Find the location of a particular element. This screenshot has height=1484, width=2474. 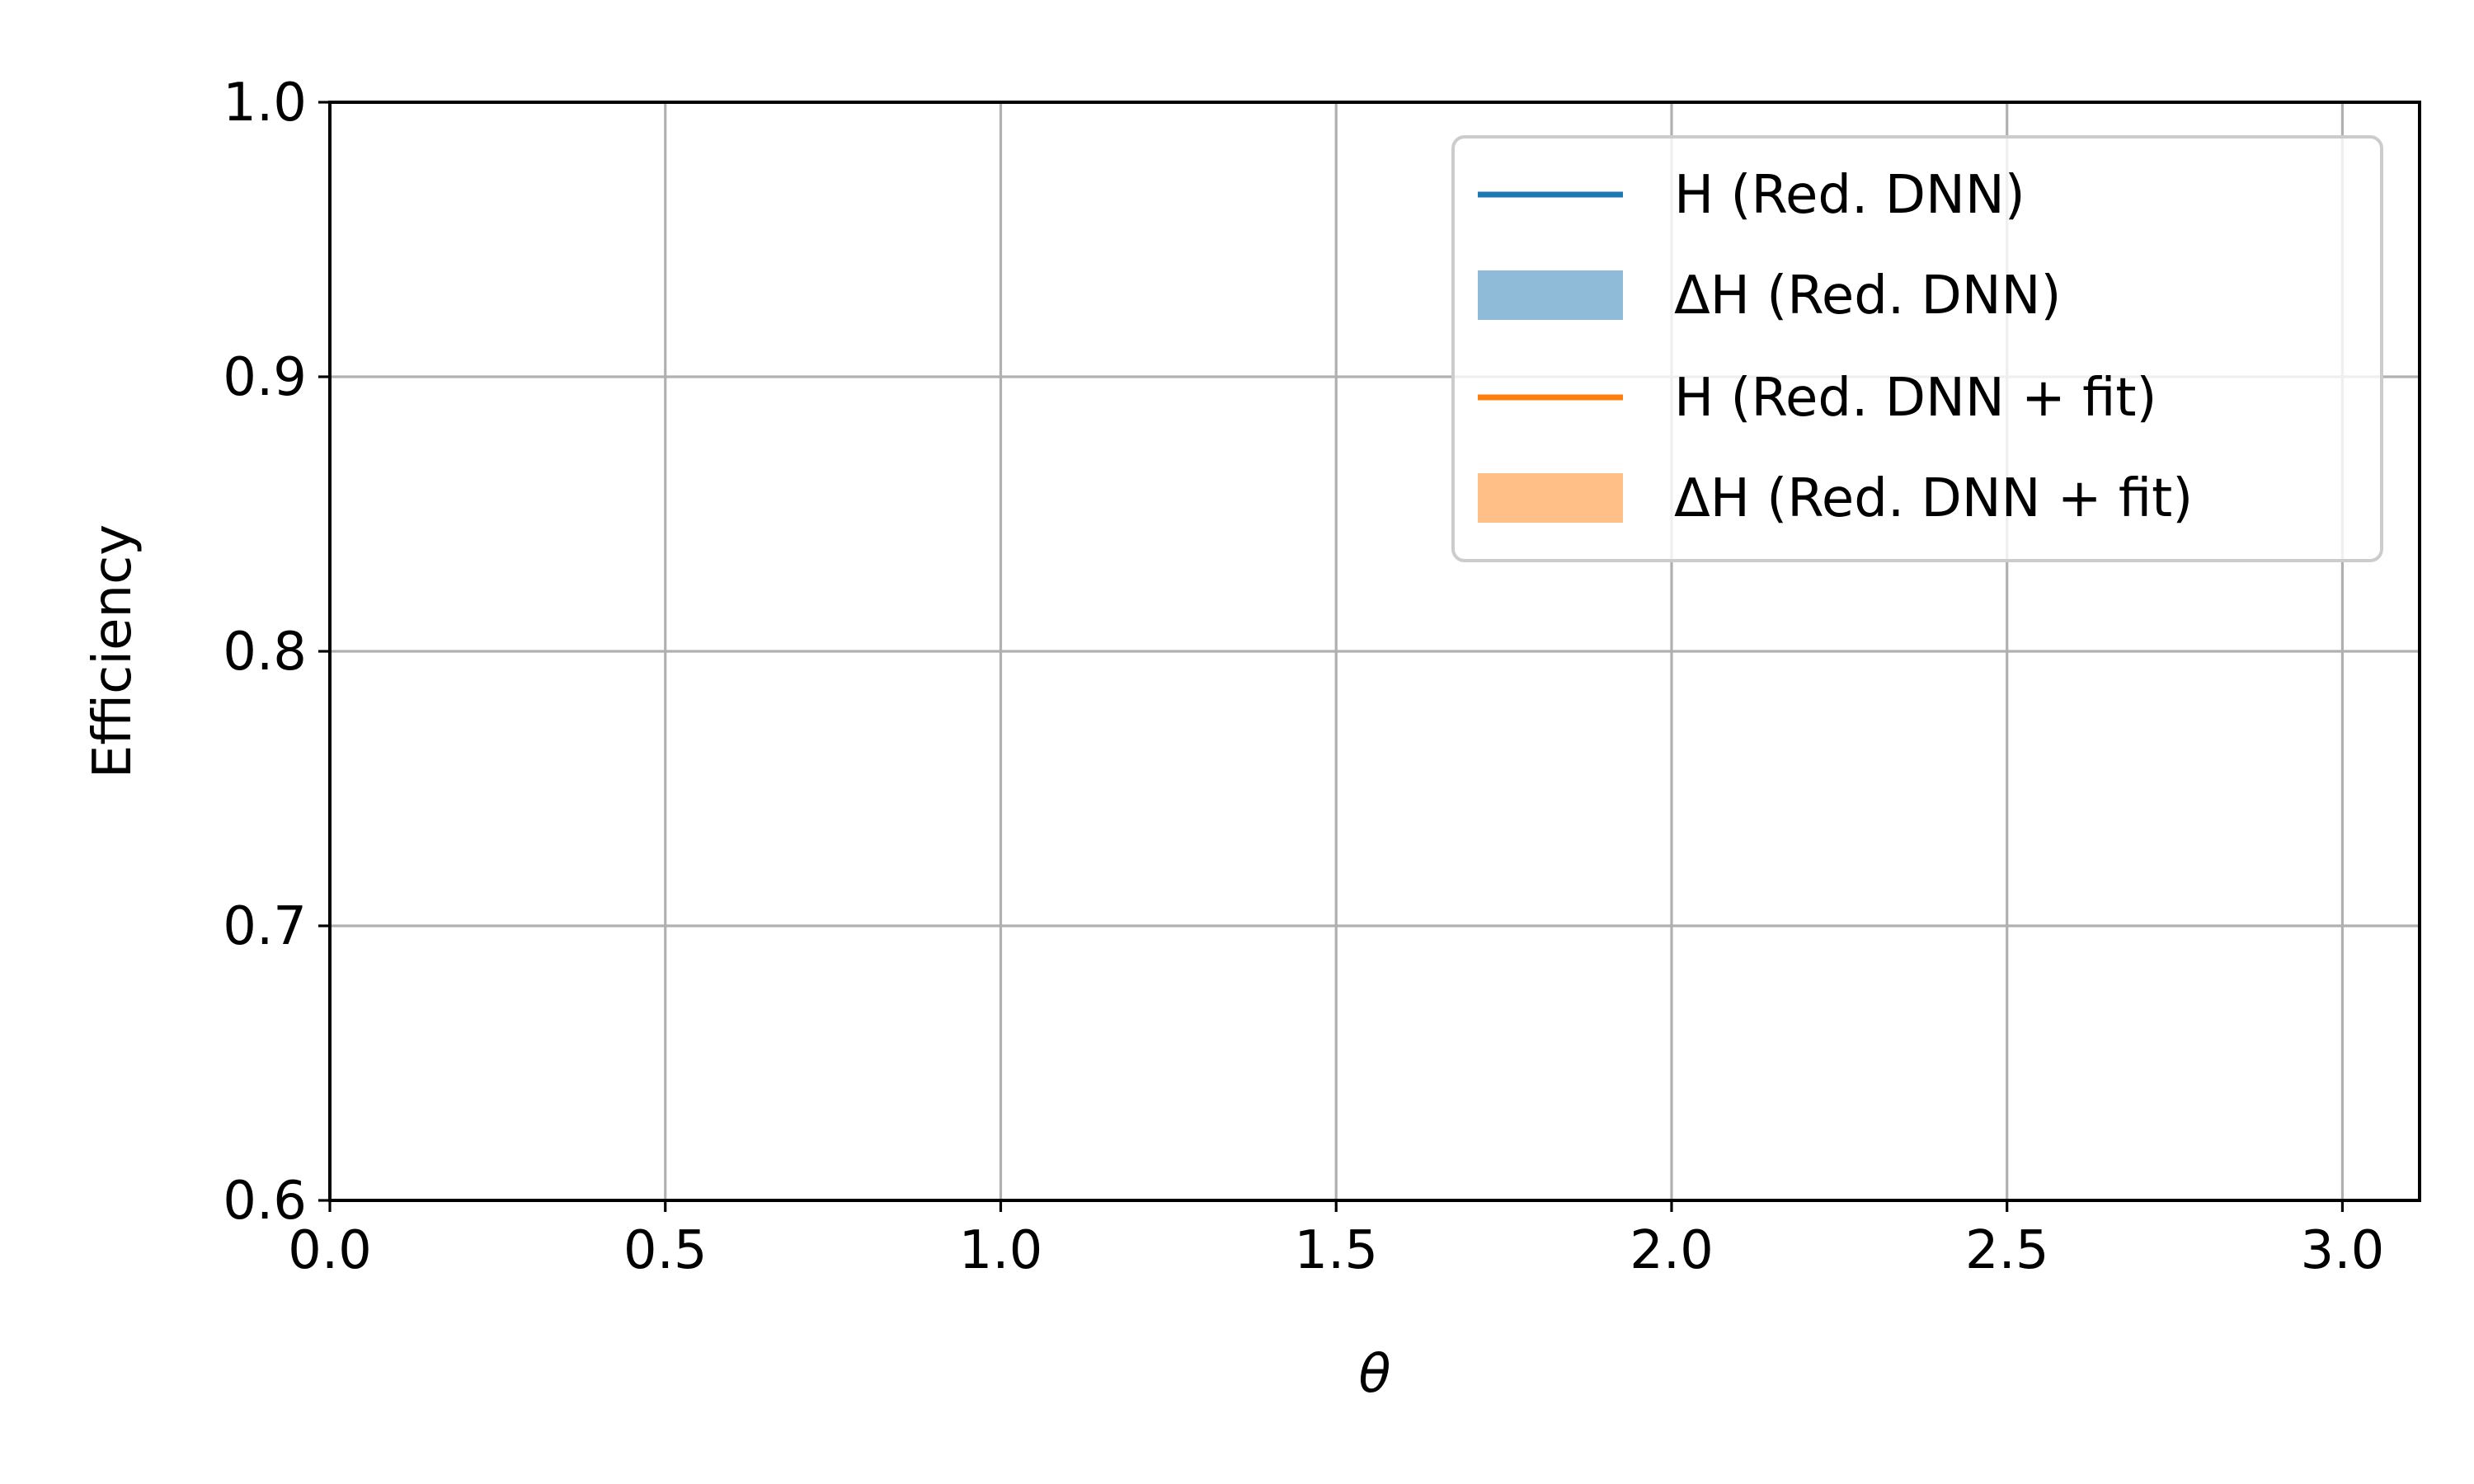

x-tick-label: 3.0 is located at coordinates (2343, 1250).